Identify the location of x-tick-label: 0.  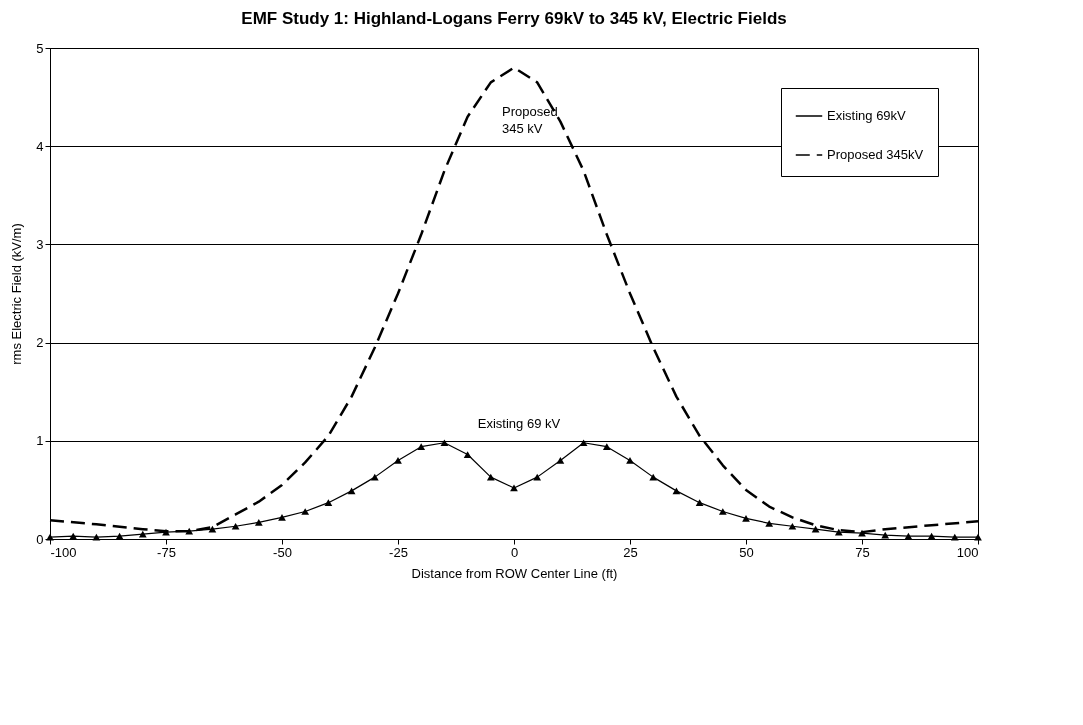
(514, 552).